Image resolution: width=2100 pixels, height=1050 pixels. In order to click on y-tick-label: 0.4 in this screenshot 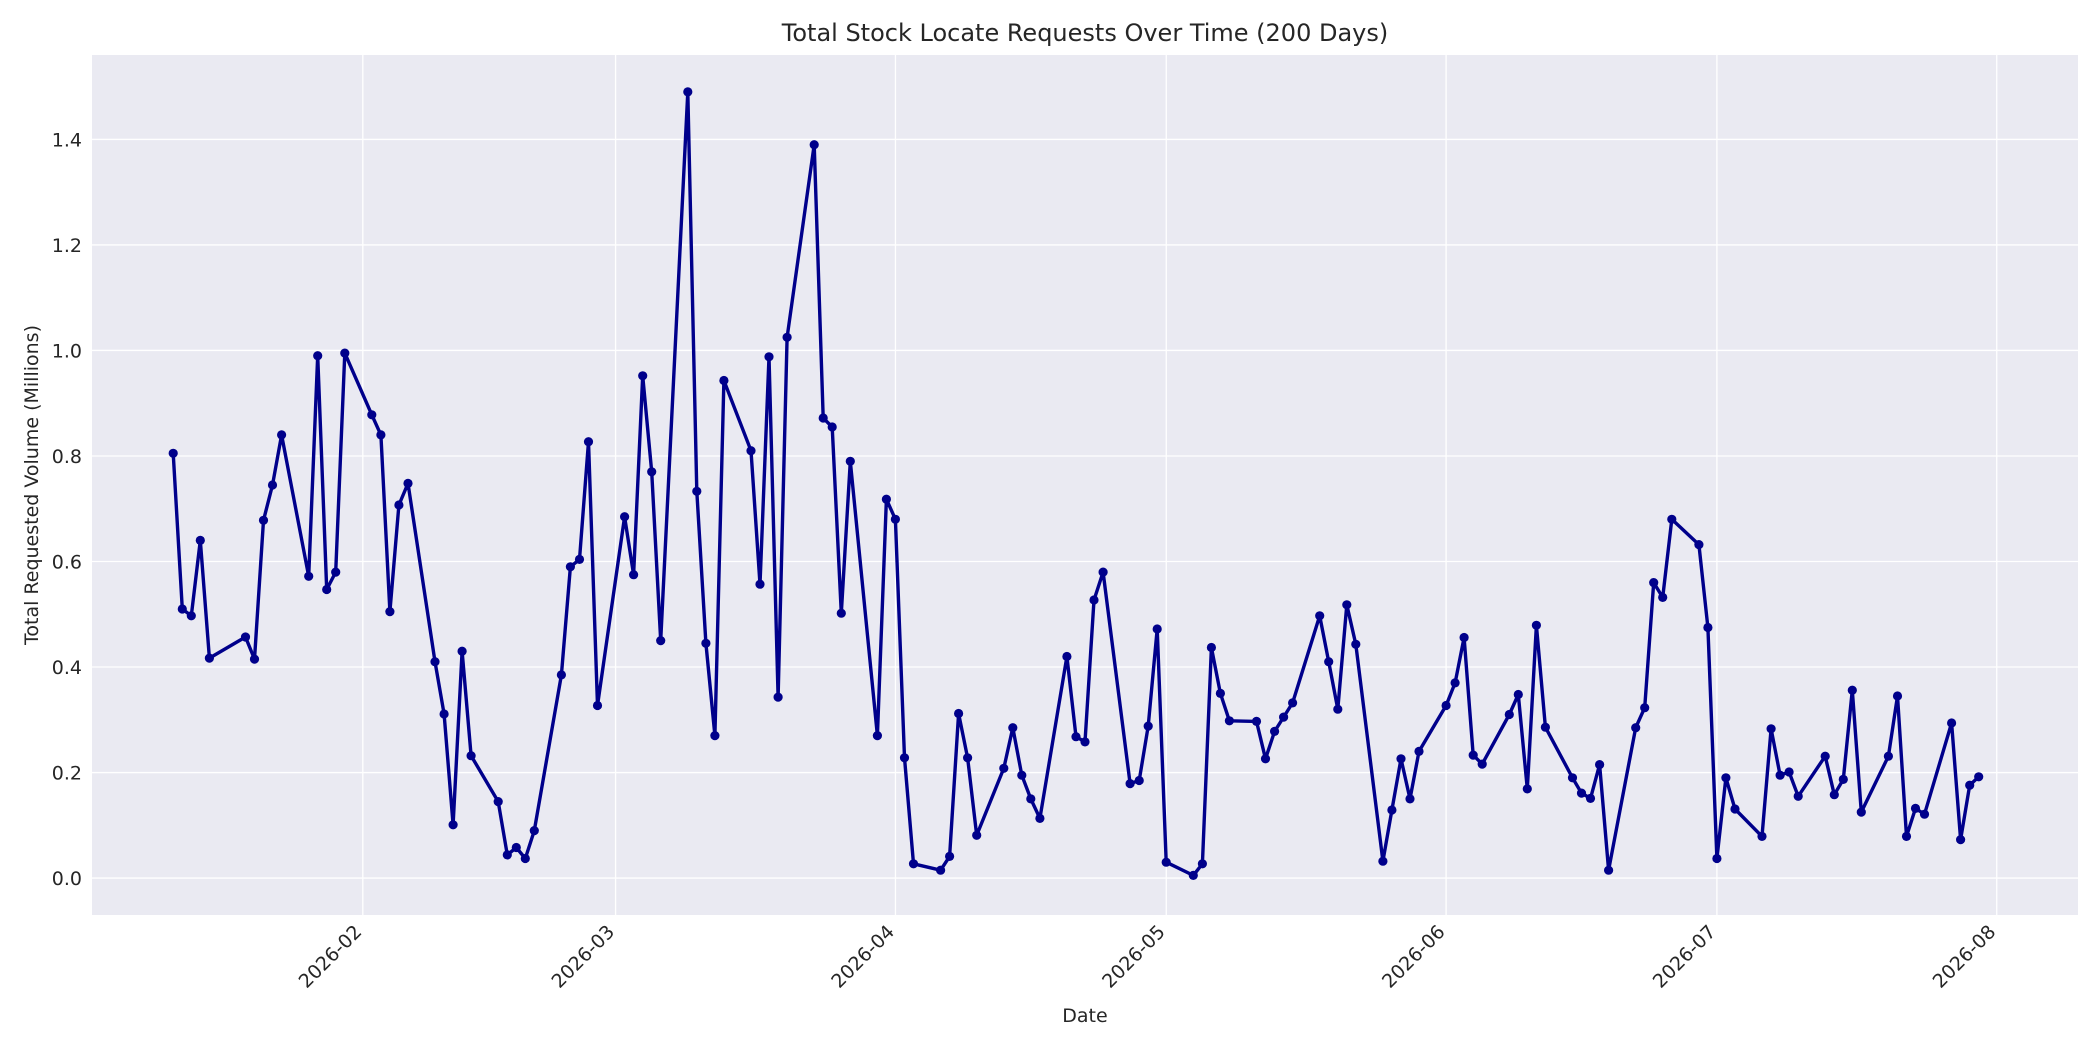, I will do `click(67, 668)`.